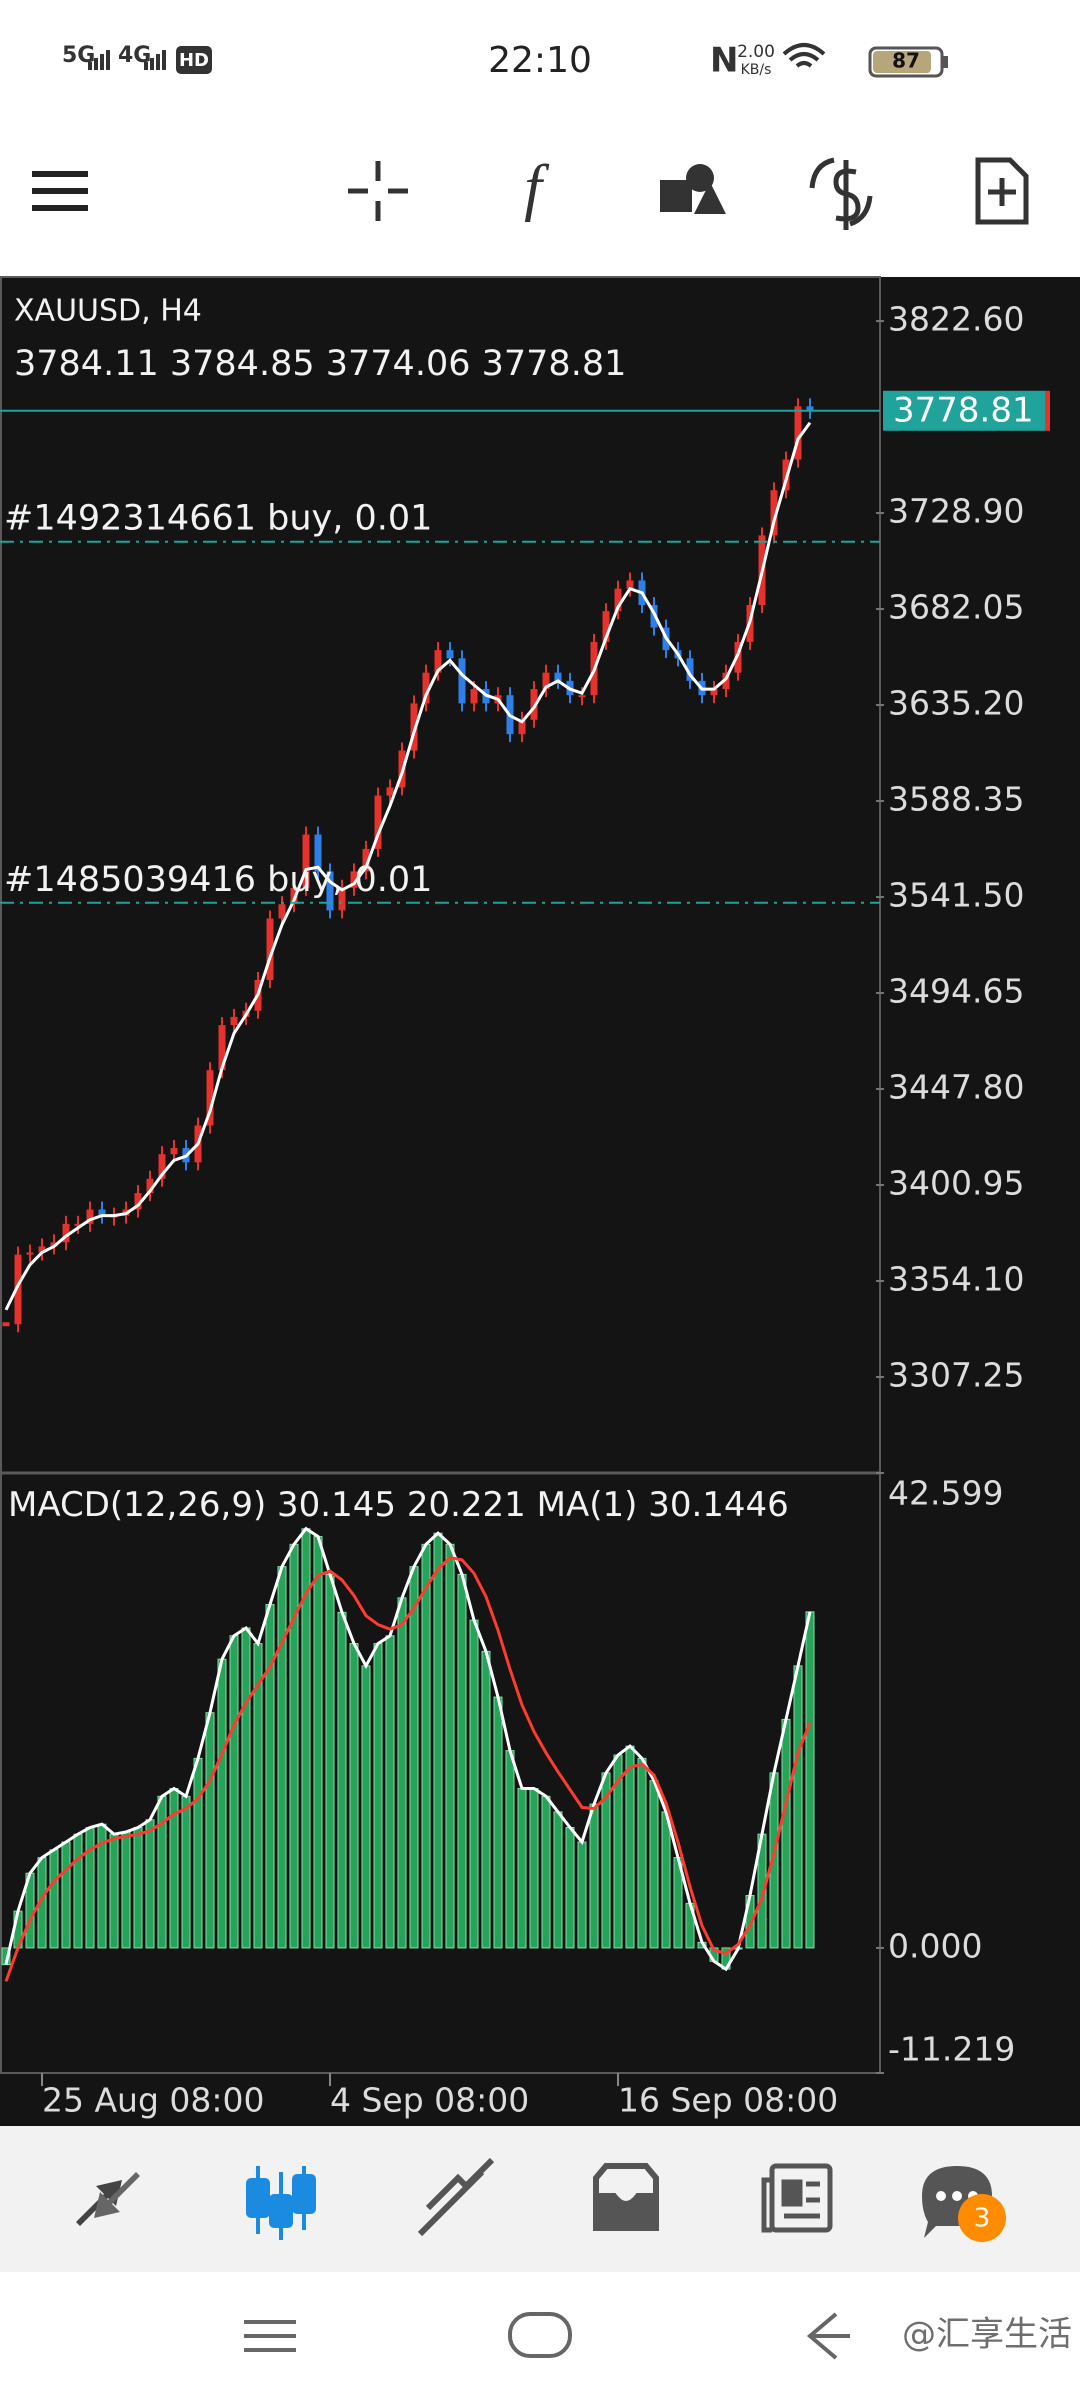 This screenshot has height=2400, width=1080. I want to click on y-tick-label: 3541.50, so click(956, 895).